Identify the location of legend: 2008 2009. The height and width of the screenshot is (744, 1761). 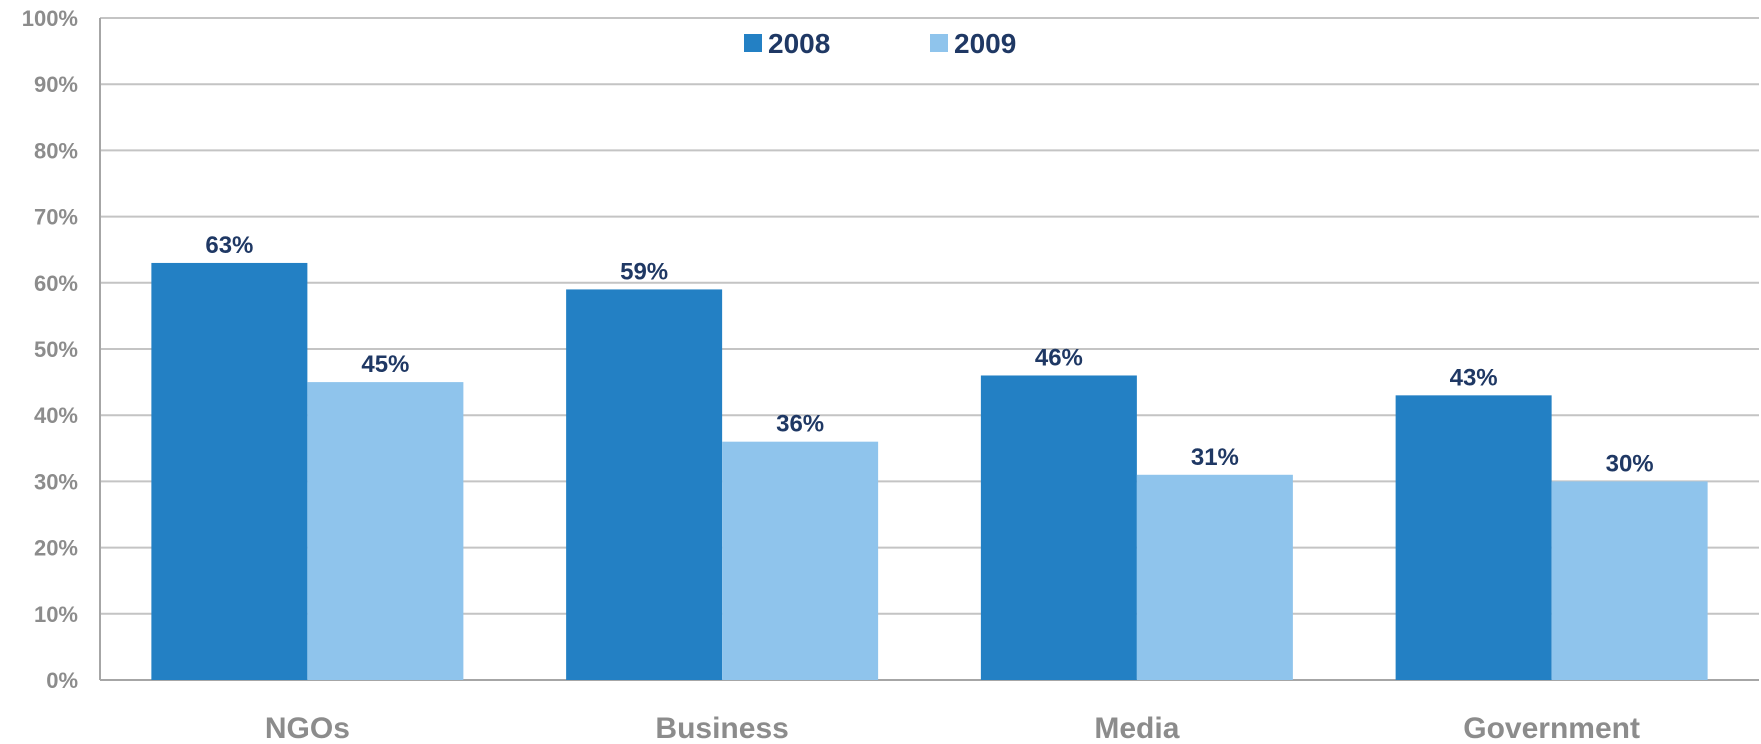
(880, 43).